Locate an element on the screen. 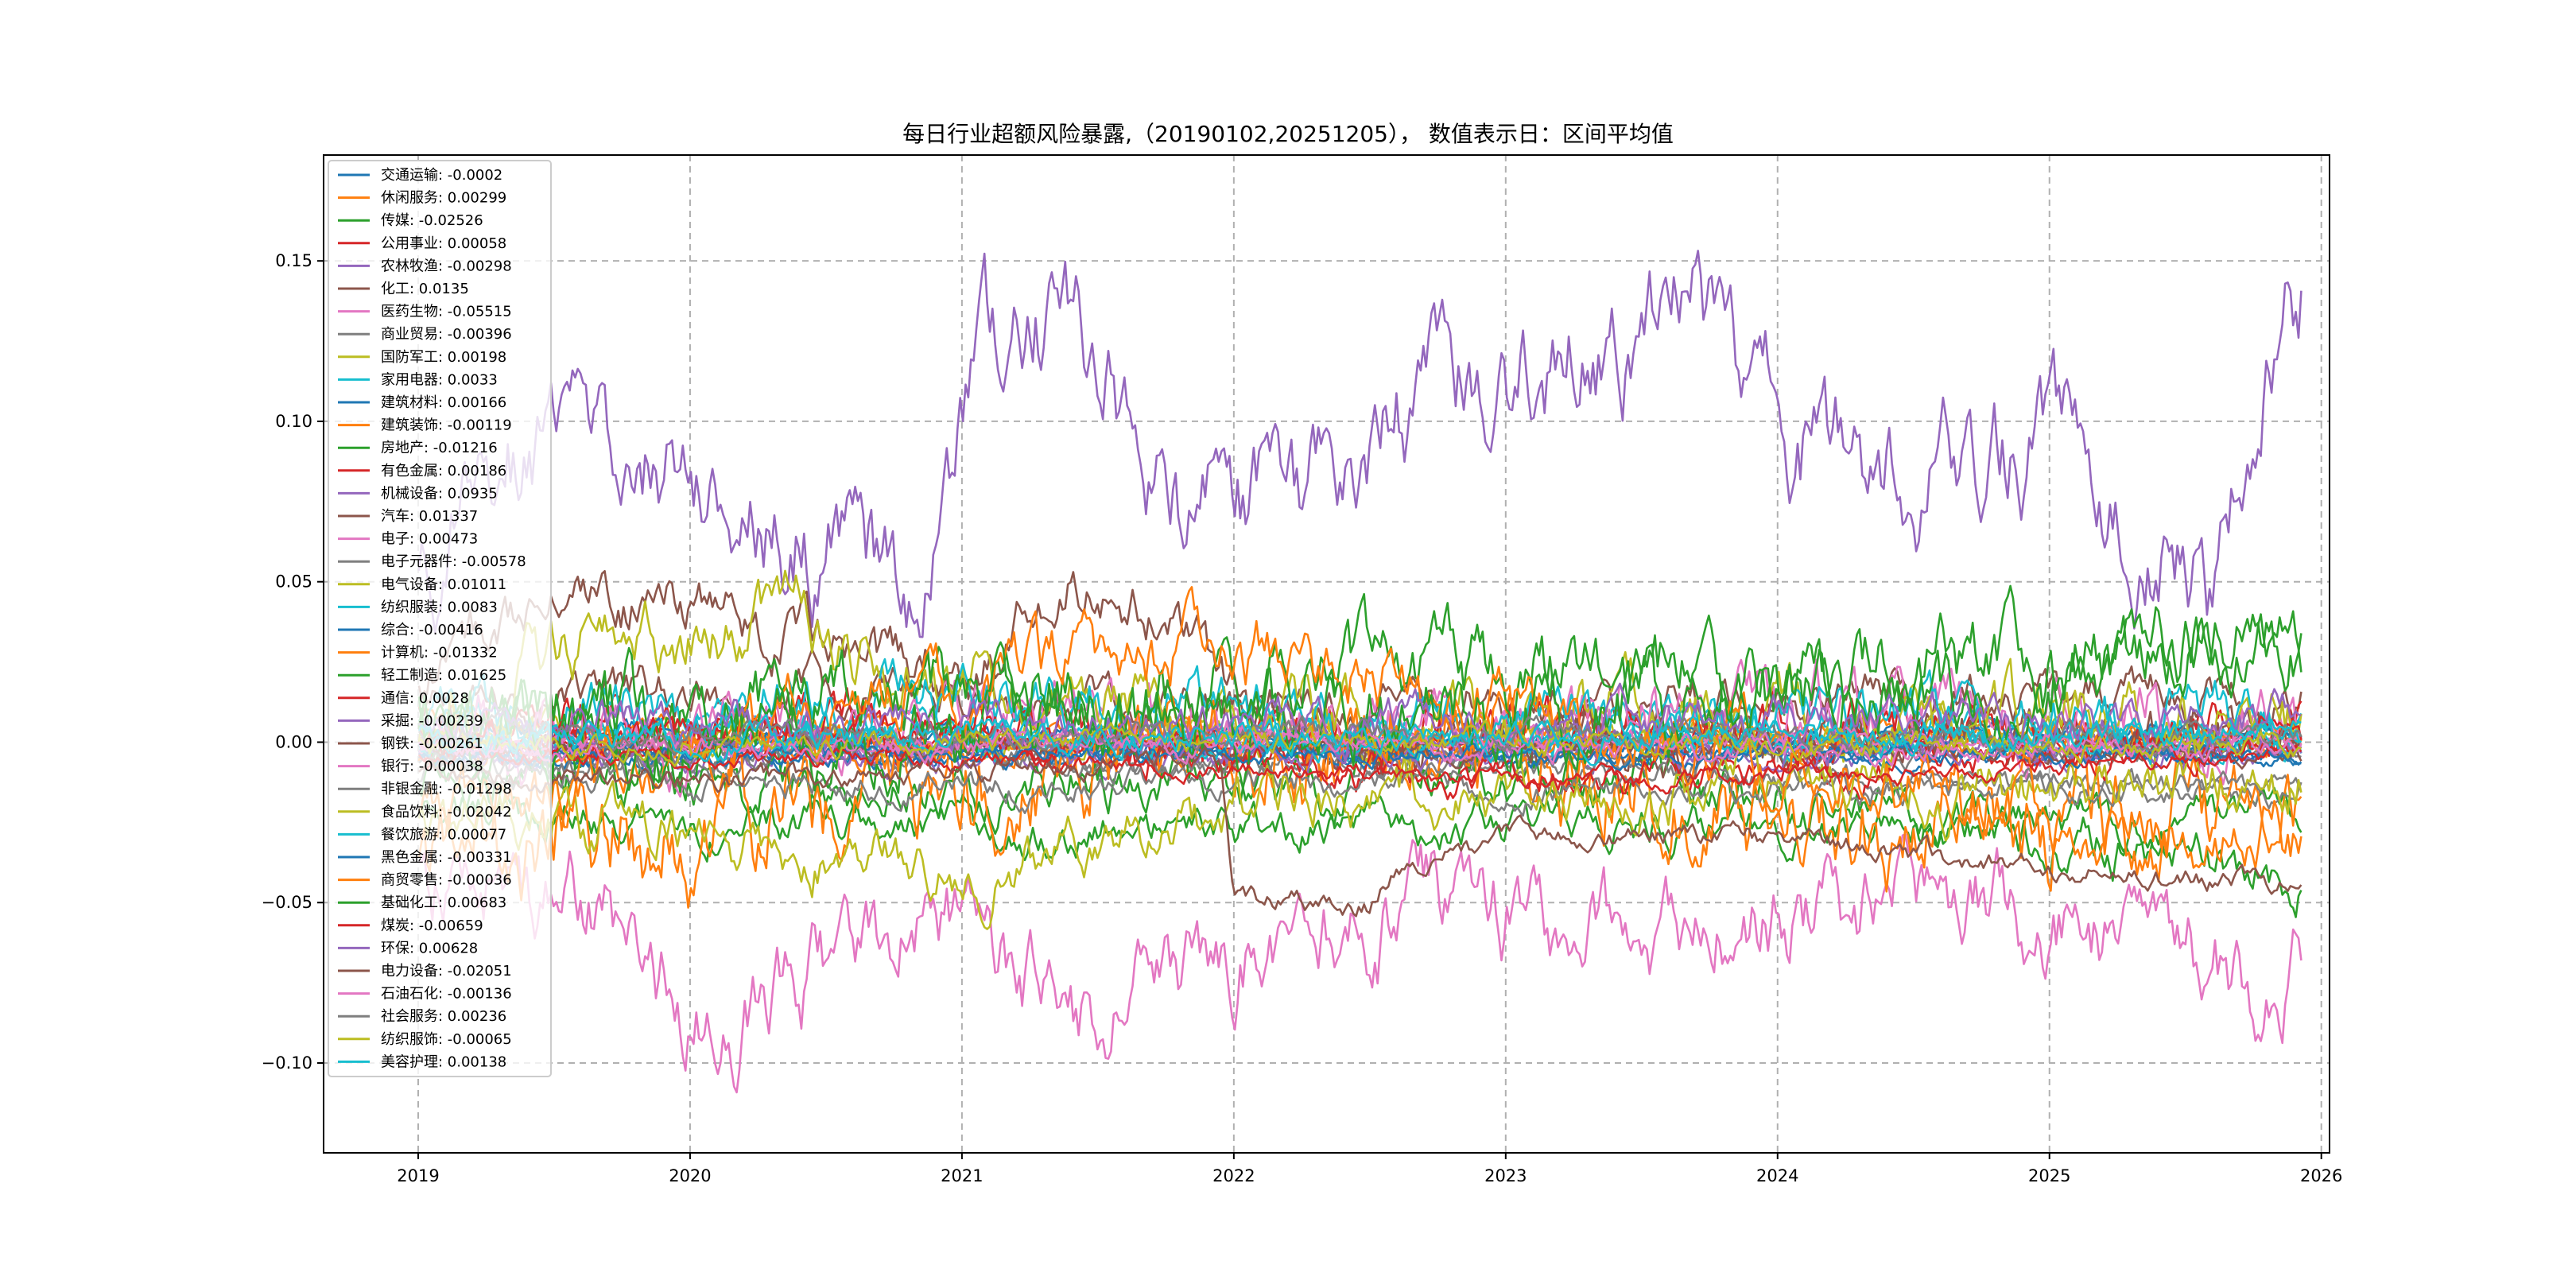 This screenshot has width=2576, height=1288. legend-box is located at coordinates (440, 619).